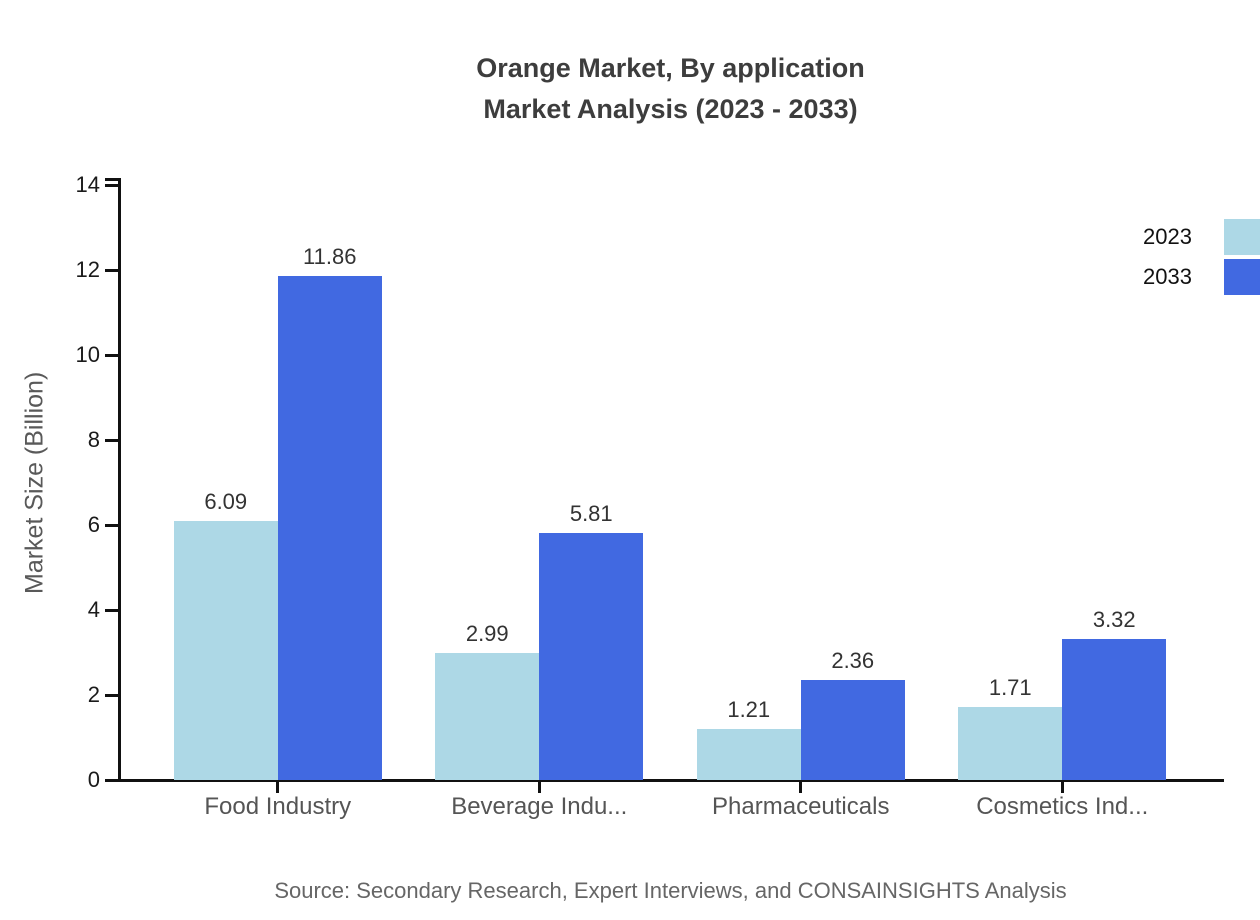  Describe the element at coordinates (119, 480) in the screenshot. I see `y-axis-line` at that location.